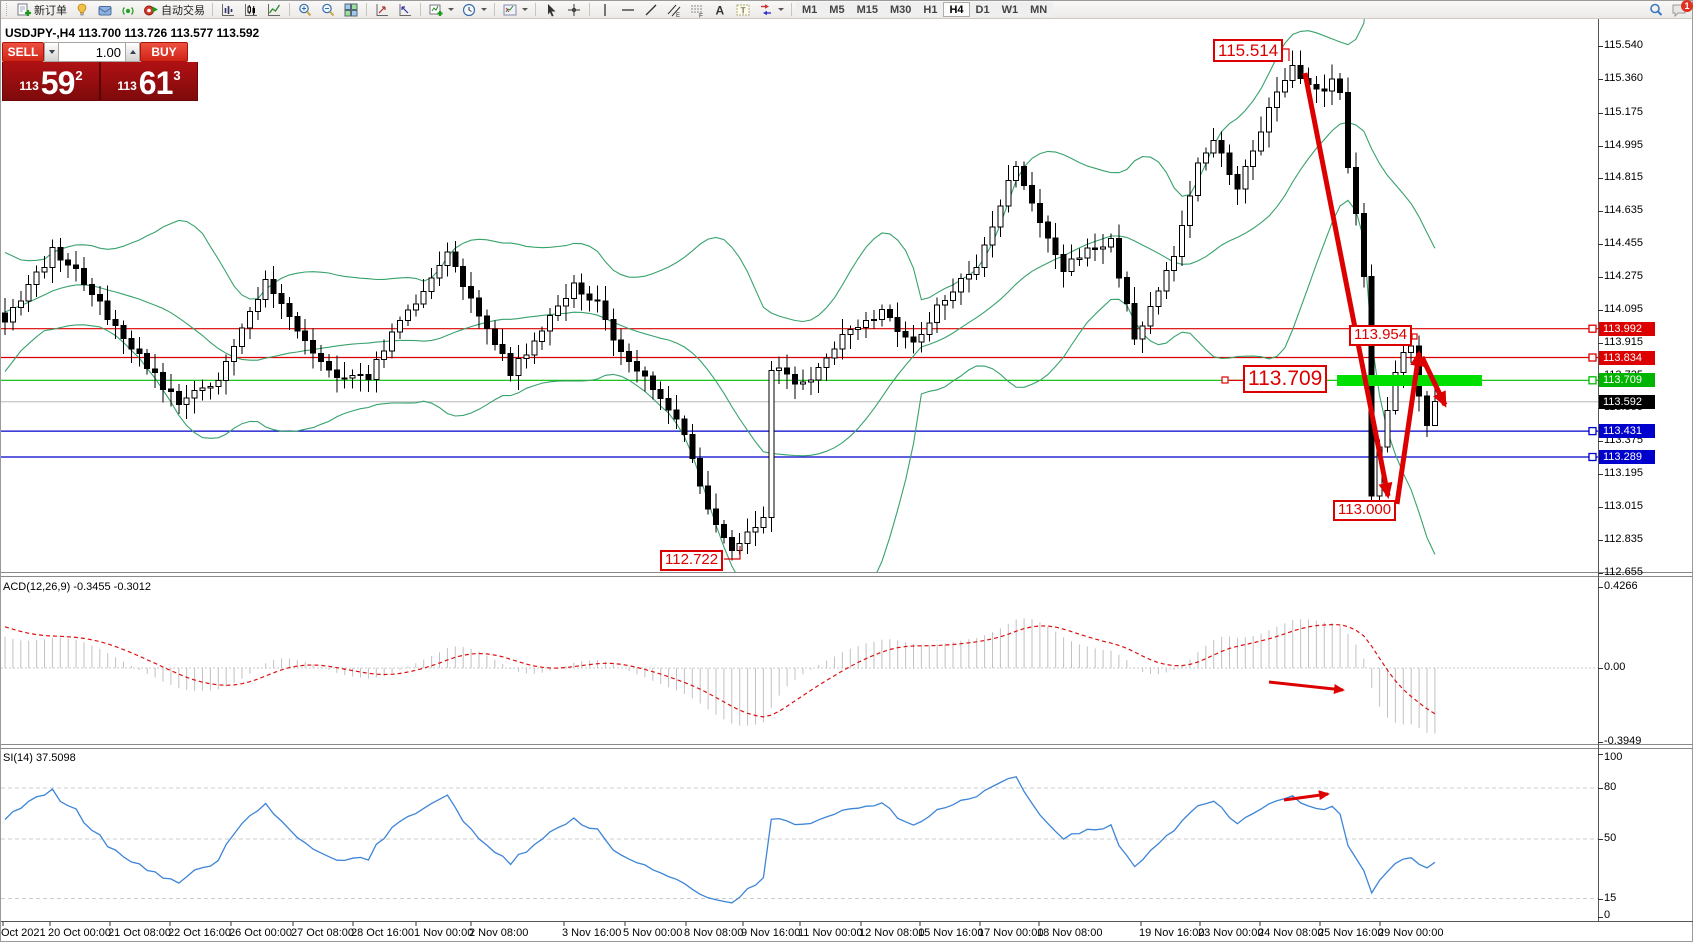  What do you see at coordinates (810, 9) in the screenshot?
I see `timeframe-button-M1: M1` at bounding box center [810, 9].